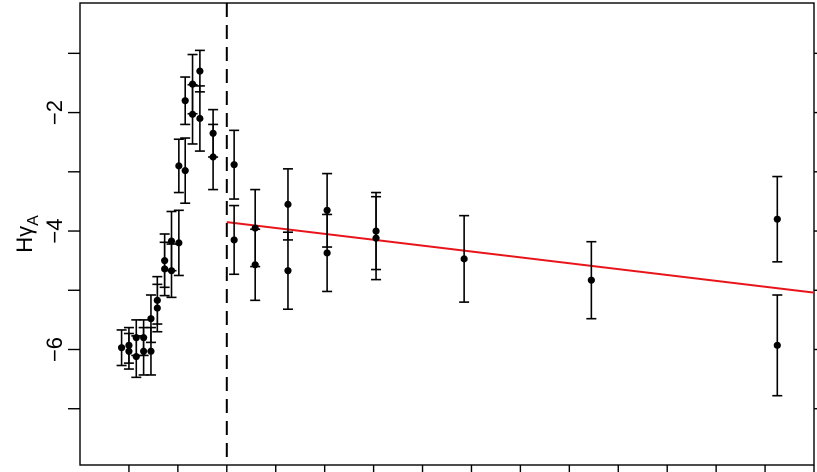 The height and width of the screenshot is (472, 817). I want to click on fit-line, so click(520, 257).